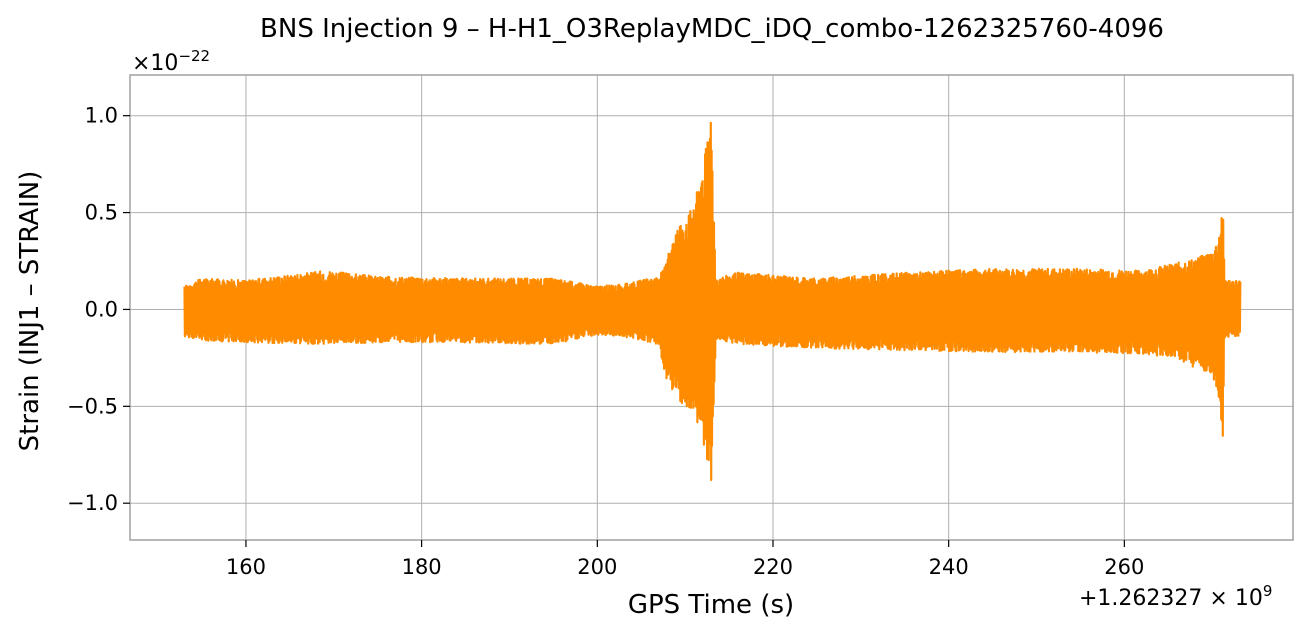 The width and height of the screenshot is (1307, 633). What do you see at coordinates (92, 406) in the screenshot?
I see `y-tick-label: −0.5` at bounding box center [92, 406].